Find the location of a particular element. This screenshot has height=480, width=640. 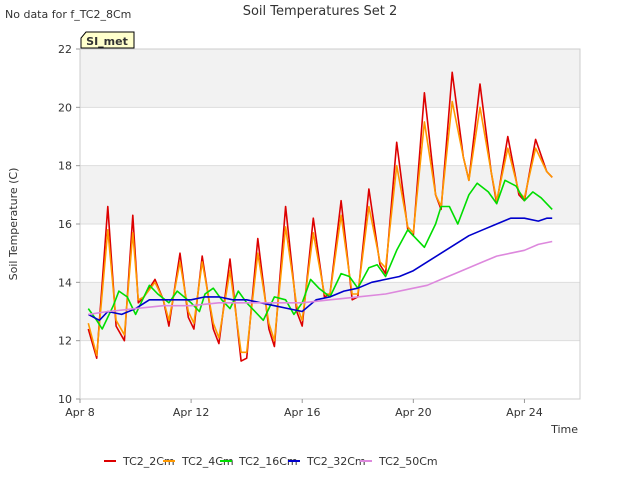

y-axis-ticks: 10 12 14 16 18 20 22 is located at coordinates (69, 224).